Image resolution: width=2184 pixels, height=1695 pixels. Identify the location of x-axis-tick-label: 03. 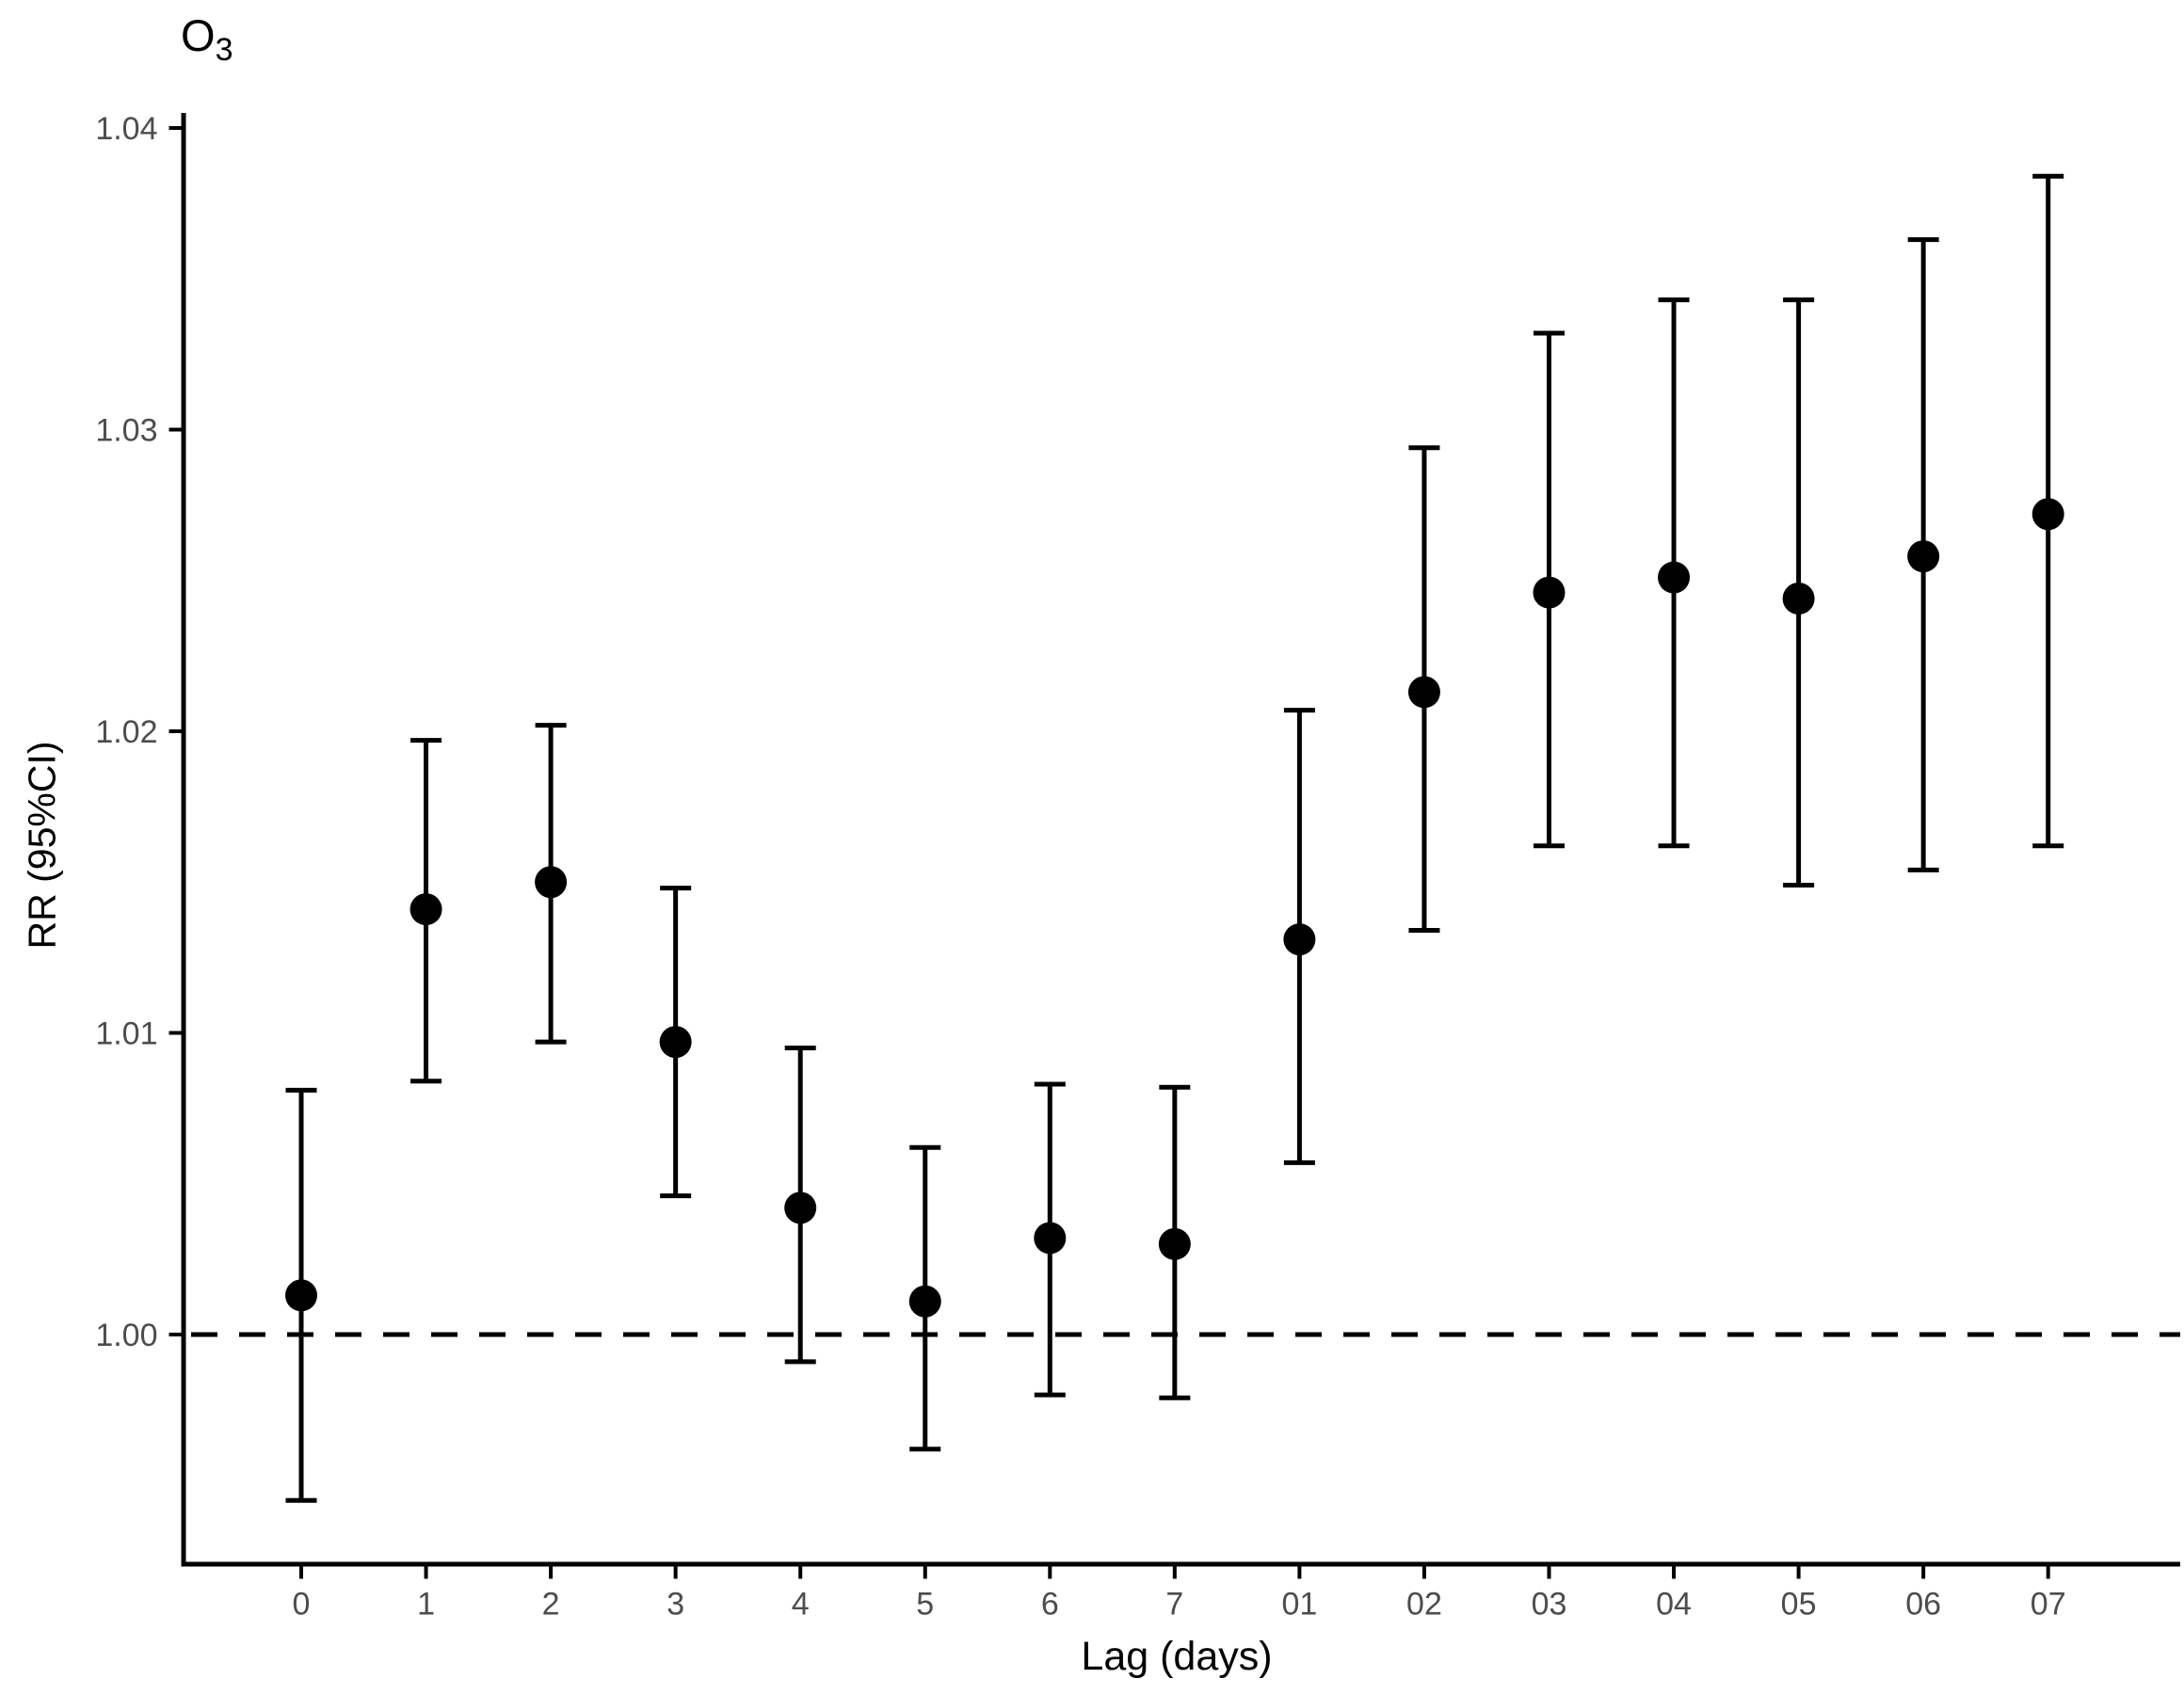
(1549, 1605).